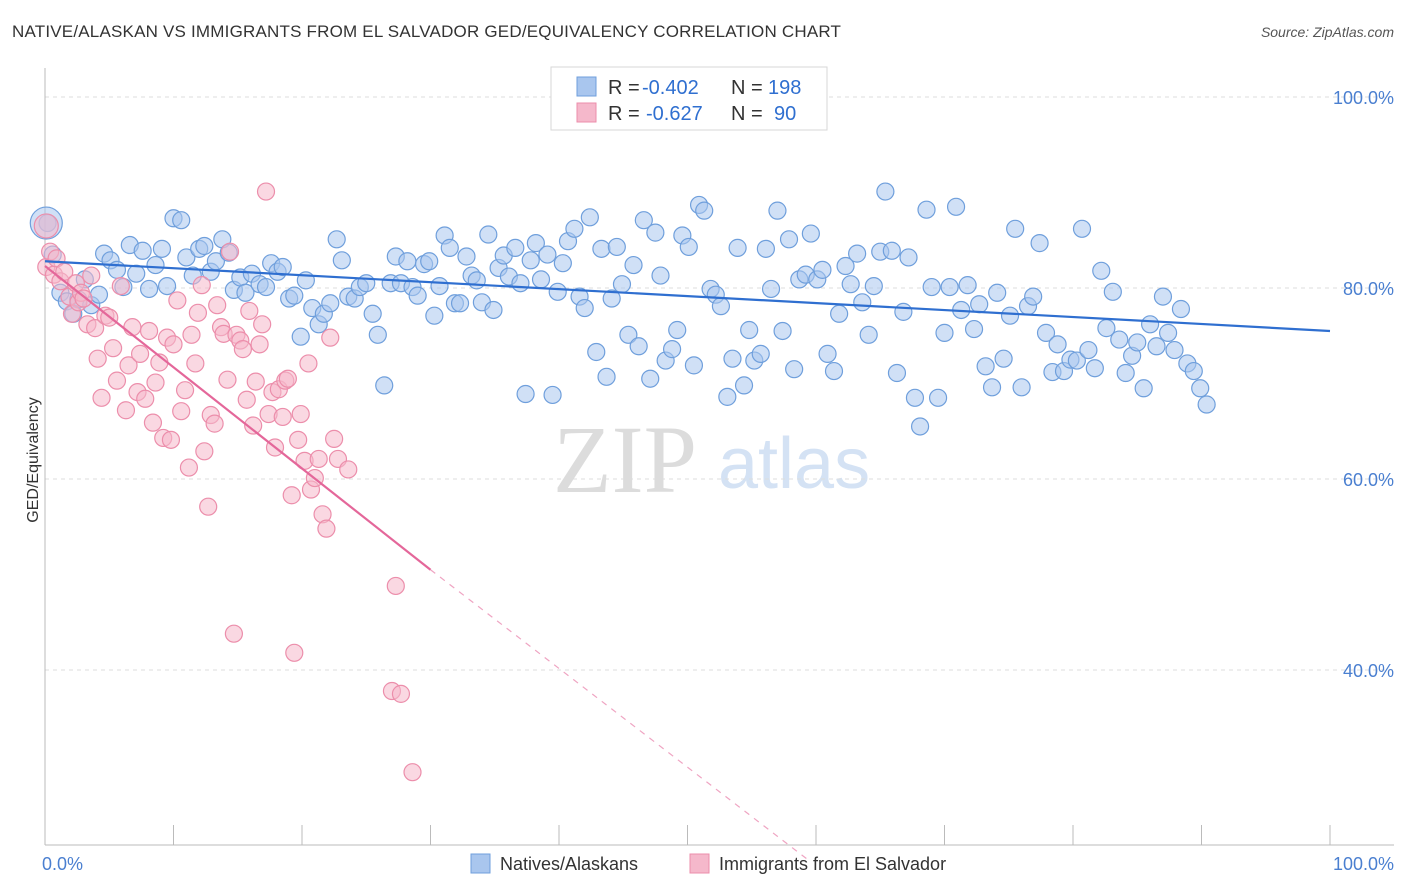 The height and width of the screenshot is (892, 1406). Describe the element at coordinates (1327, 32) in the screenshot. I see `source-credit: Source: ZipAtlas.com` at that location.